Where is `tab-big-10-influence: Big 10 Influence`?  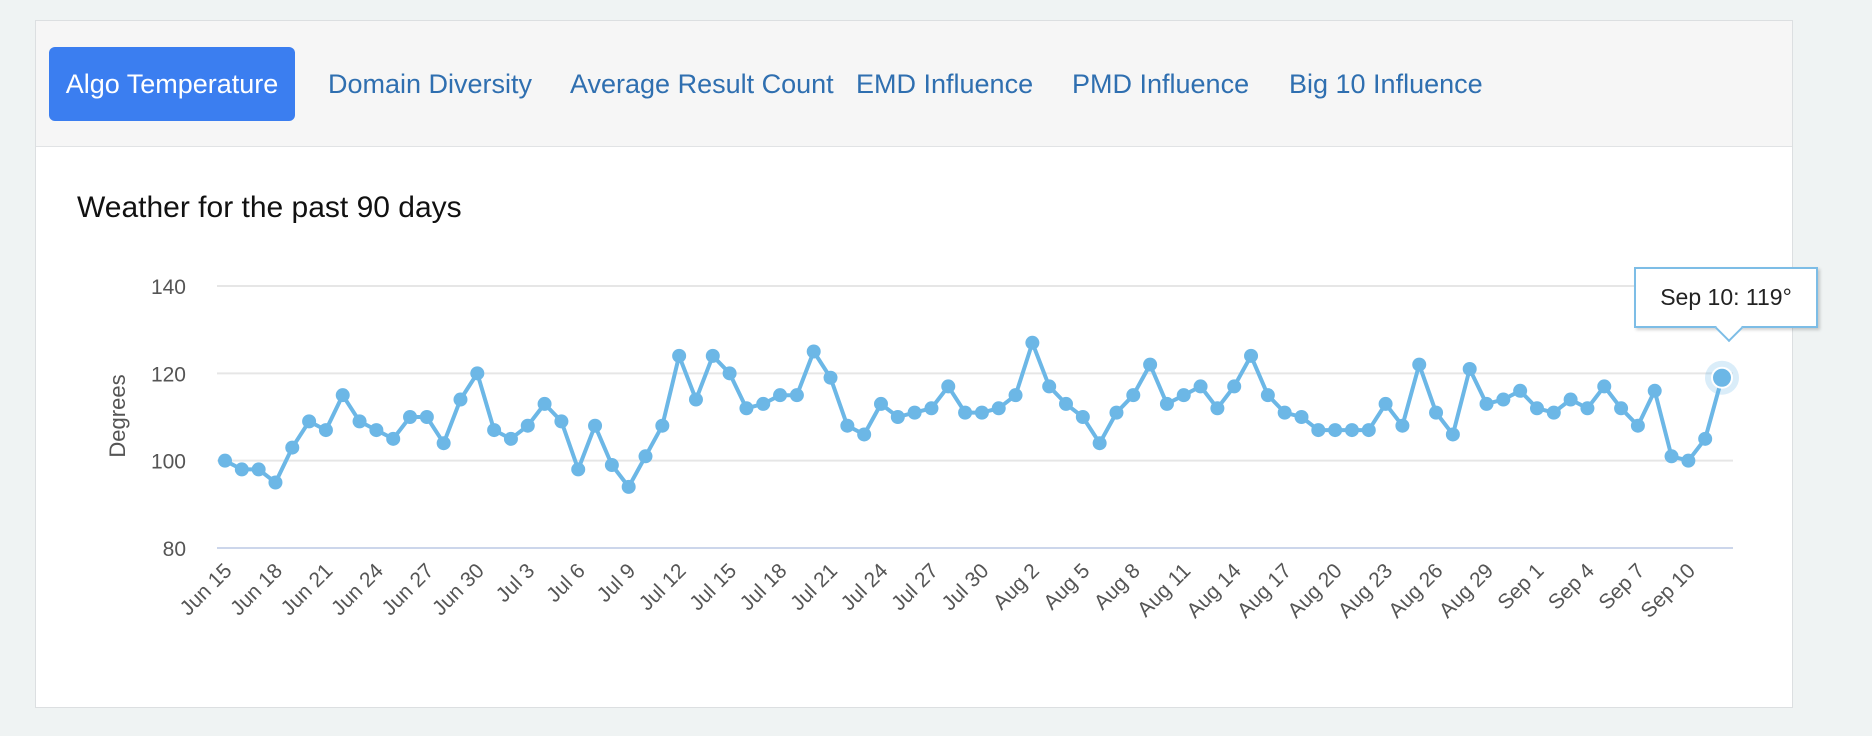
tab-big-10-influence: Big 10 Influence is located at coordinates (1386, 84).